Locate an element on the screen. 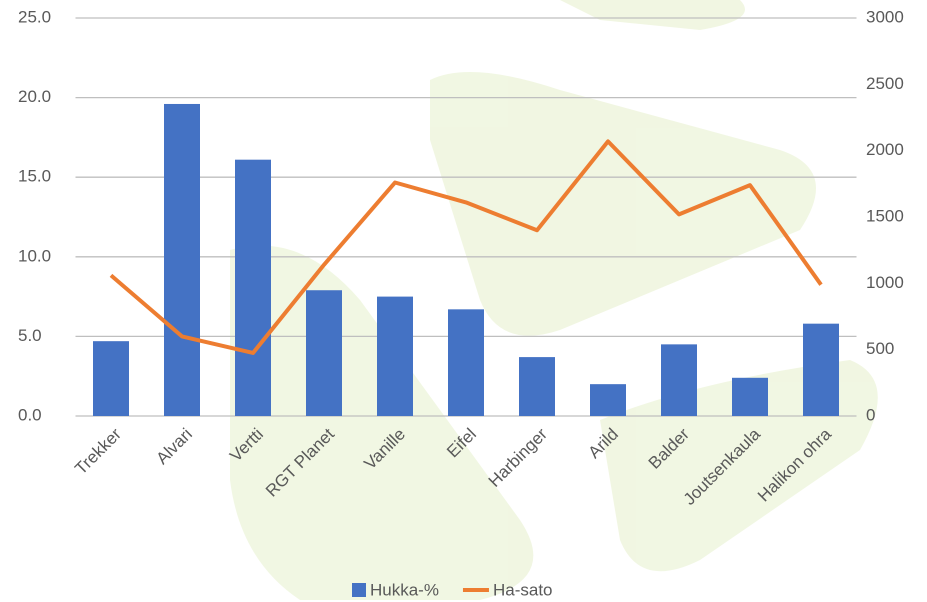  y2-tick-label: 2500 is located at coordinates (885, 83).